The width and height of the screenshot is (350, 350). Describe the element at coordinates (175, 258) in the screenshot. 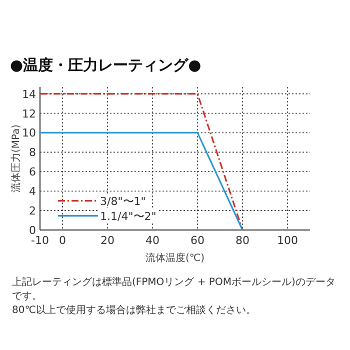

I see `x-axis-title: 流体温度(℃)` at that location.